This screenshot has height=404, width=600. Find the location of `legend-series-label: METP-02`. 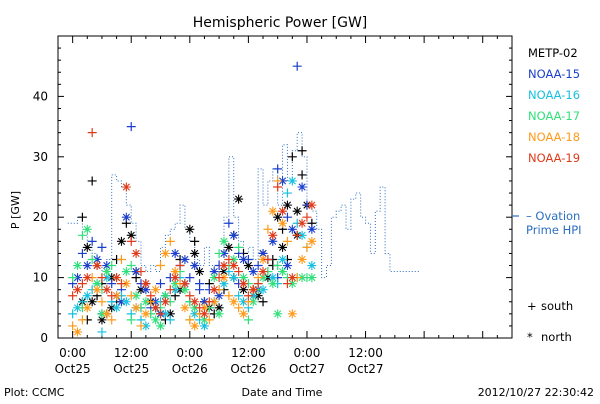

legend-series-label: METP-02 is located at coordinates (553, 53).